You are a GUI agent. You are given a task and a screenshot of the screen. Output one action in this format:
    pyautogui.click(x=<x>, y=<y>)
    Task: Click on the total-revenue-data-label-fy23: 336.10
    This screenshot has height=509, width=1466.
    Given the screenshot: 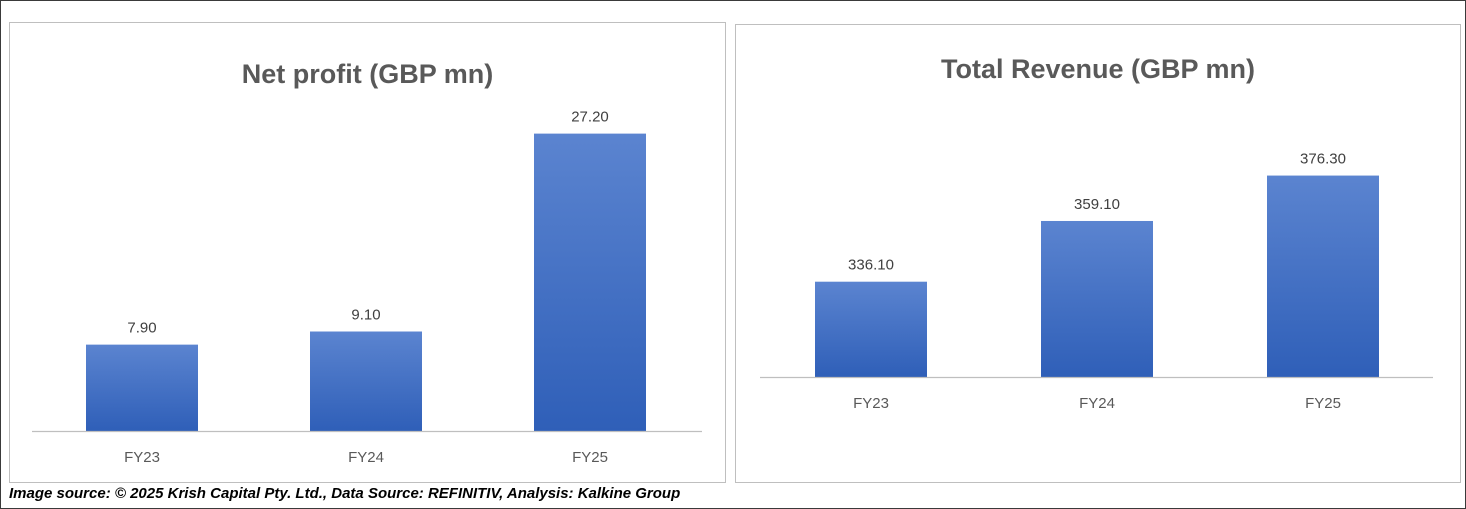 What is the action you would take?
    pyautogui.click(x=871, y=265)
    